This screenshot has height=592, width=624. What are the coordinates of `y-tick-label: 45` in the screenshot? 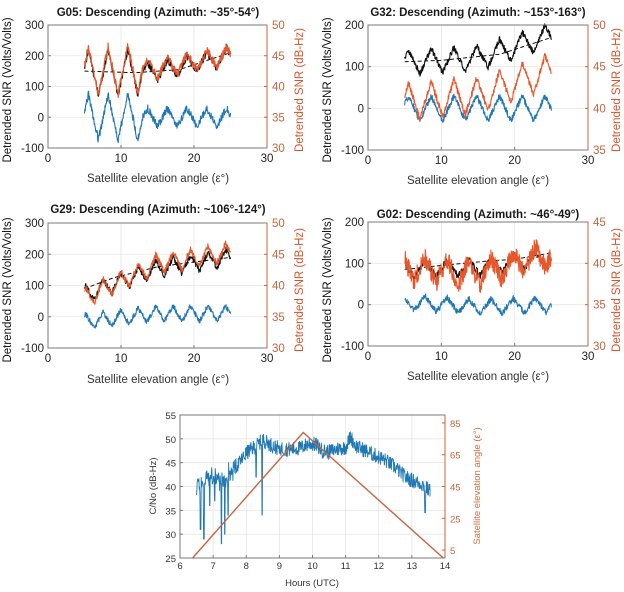 It's located at (170, 464).